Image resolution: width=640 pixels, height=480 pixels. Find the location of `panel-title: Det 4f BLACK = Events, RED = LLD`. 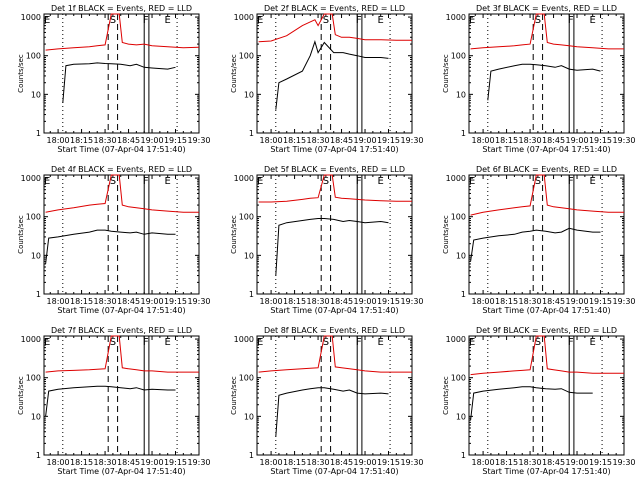

panel-title: Det 4f BLACK = Events, RED = LLD is located at coordinates (121, 169).